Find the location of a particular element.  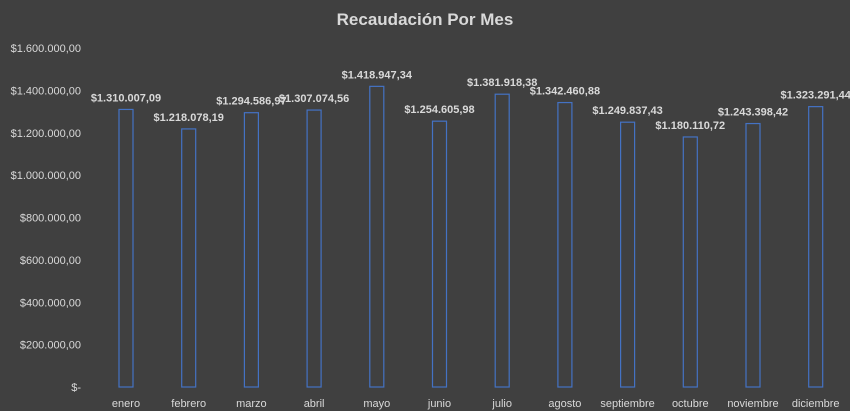

data-label: $1.310.007,09 is located at coordinates (126, 98).